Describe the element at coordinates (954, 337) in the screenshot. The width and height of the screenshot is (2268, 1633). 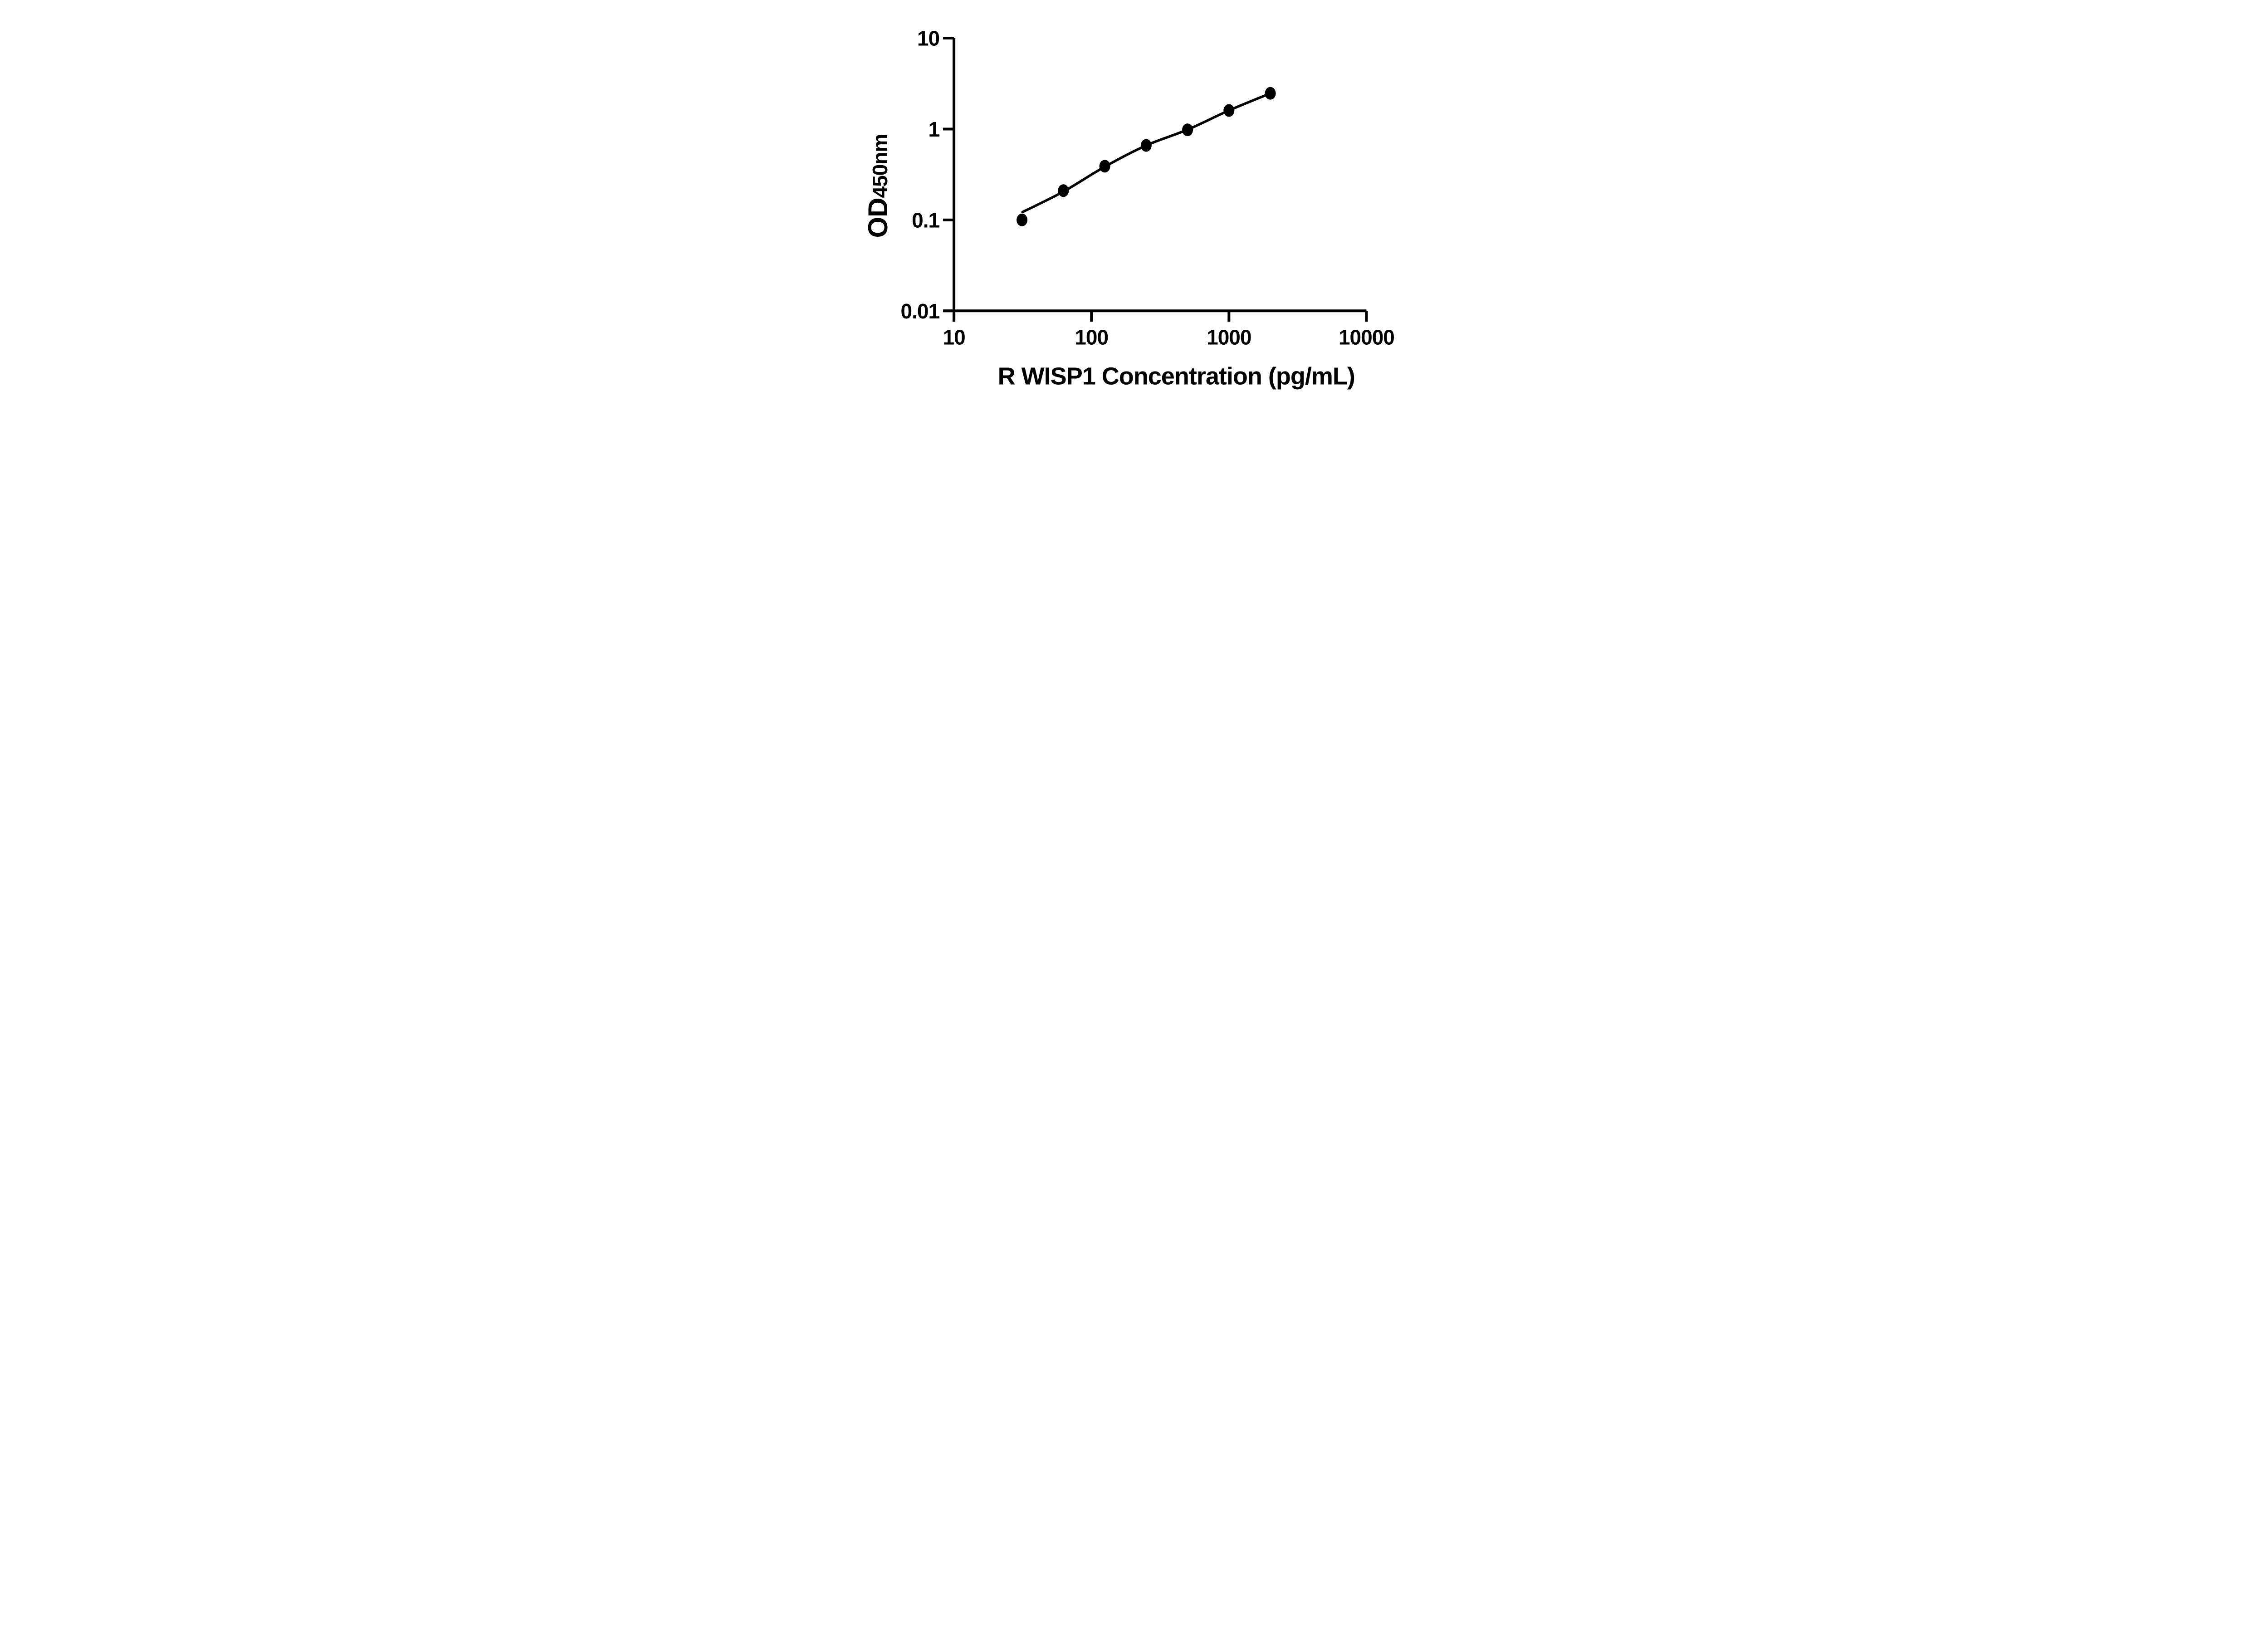
I see `x-tick-label-0: 10` at that location.